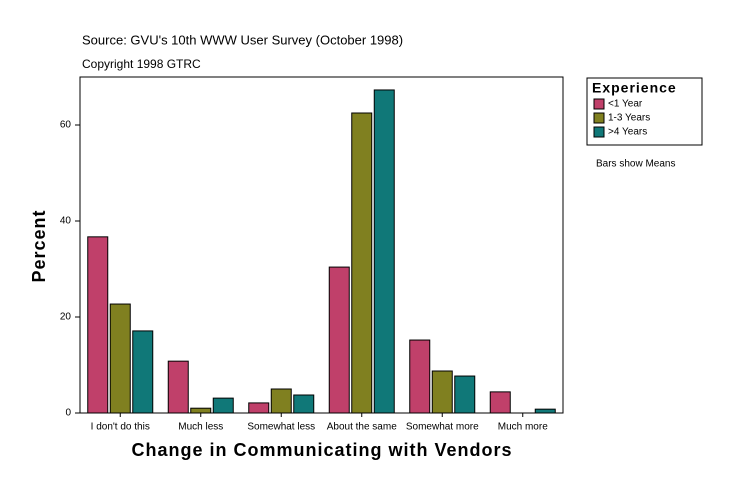 Image resolution: width=736 pixels, height=496 pixels. I want to click on x-tick-label: Much more, so click(523, 427).